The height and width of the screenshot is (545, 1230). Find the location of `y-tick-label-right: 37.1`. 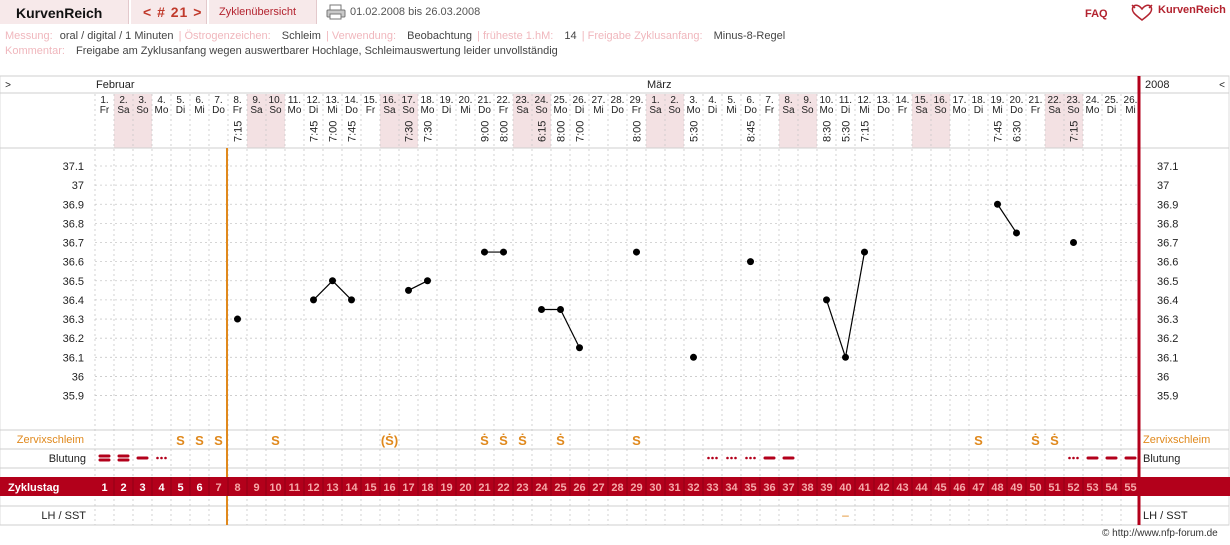

y-tick-label-right: 37.1 is located at coordinates (1167, 167).